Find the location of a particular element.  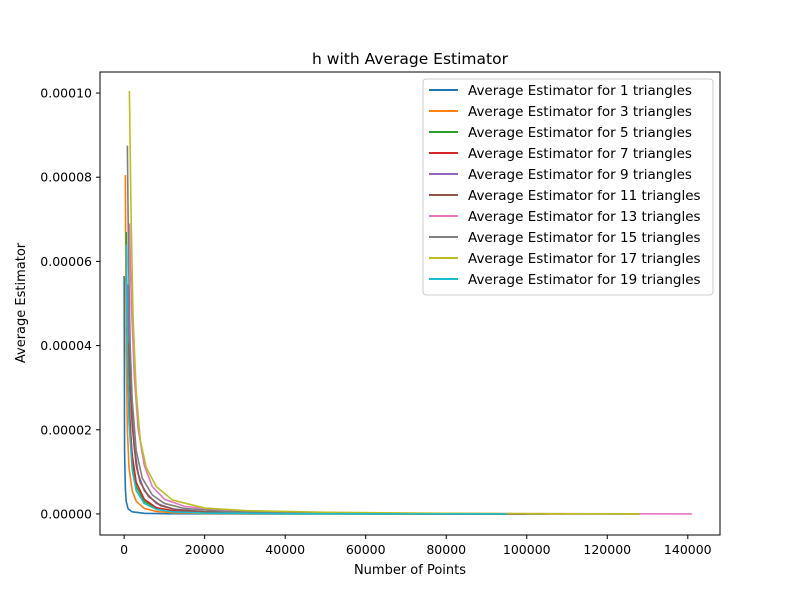

y-tick-label: 0.00004 is located at coordinates (66, 345).